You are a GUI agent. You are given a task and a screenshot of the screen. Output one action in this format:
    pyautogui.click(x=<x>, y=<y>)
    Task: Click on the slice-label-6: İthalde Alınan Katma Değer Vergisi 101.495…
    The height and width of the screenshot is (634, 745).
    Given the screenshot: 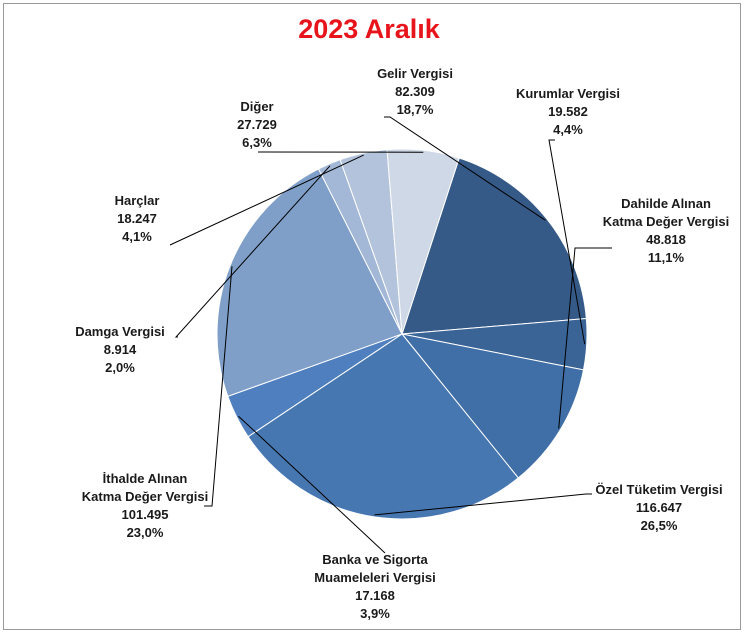 What is the action you would take?
    pyautogui.click(x=145, y=505)
    